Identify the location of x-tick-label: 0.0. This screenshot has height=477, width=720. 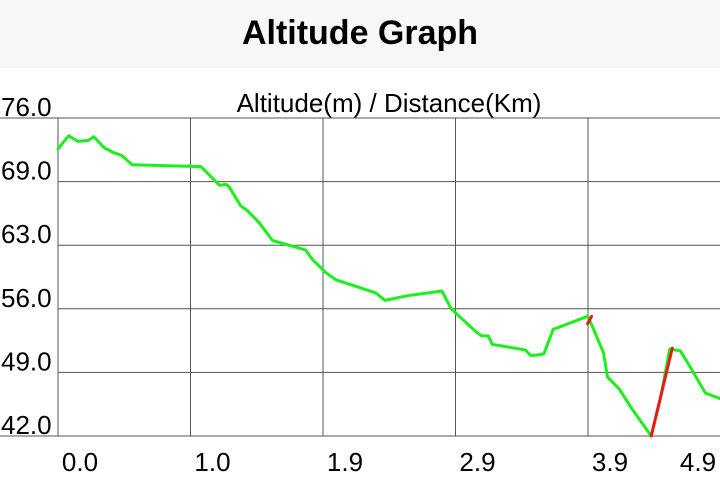
(80, 462).